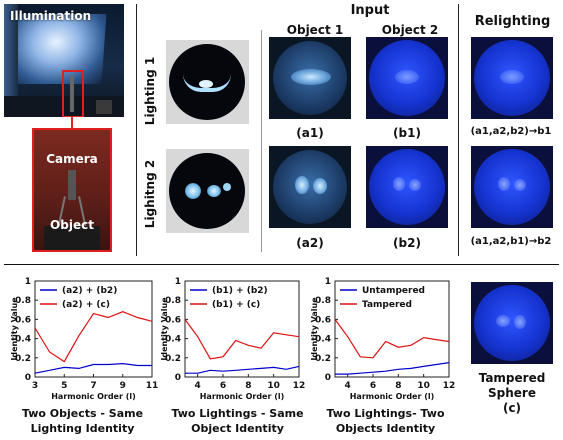 The height and width of the screenshot is (440, 563). What do you see at coordinates (173, 320) in the screenshot?
I see `chart2-ytick-label: 0.6` at bounding box center [173, 320].